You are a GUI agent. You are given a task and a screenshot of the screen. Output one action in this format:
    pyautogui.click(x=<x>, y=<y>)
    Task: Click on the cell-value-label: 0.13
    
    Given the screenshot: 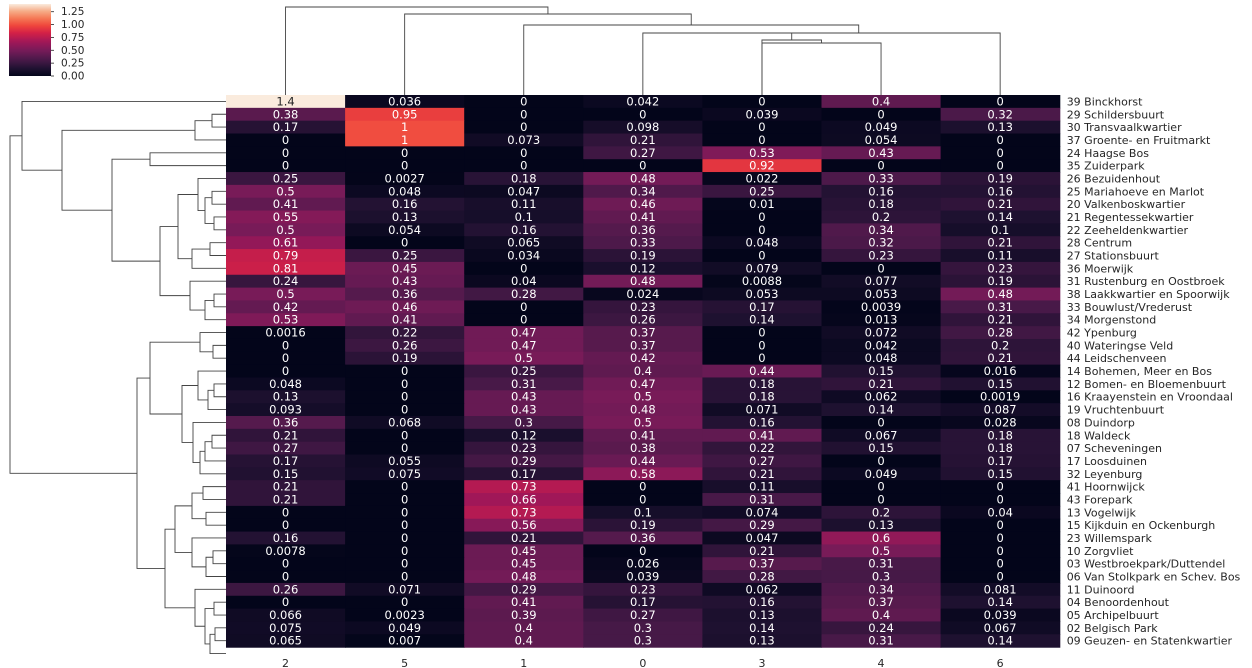 What is the action you would take?
    pyautogui.click(x=762, y=641)
    